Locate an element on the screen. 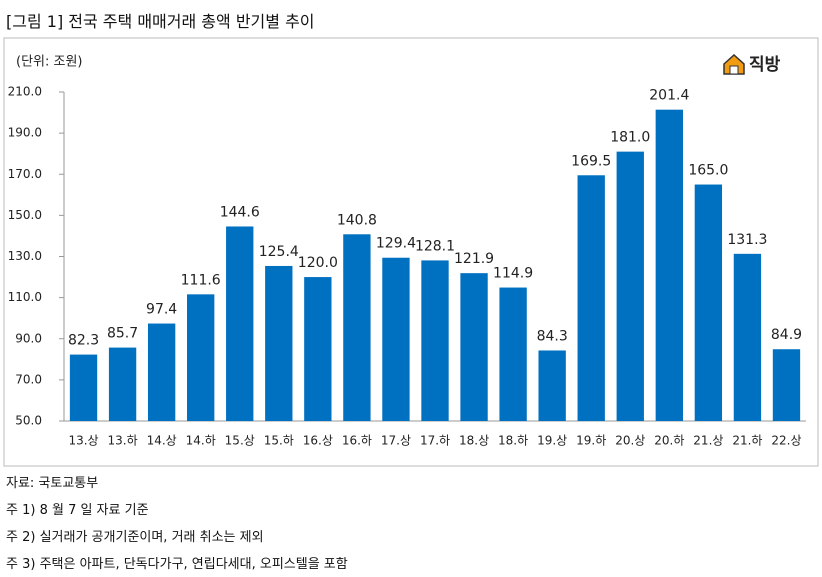 This screenshot has width=822, height=577. logo-text: 직방 is located at coordinates (765, 65).